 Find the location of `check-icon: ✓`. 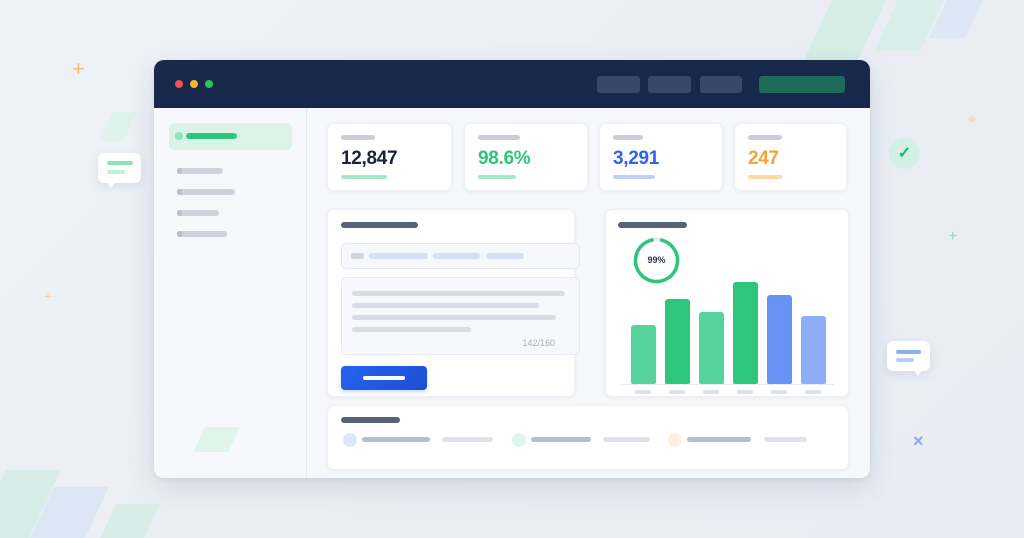

check-icon: ✓ is located at coordinates (904, 153).